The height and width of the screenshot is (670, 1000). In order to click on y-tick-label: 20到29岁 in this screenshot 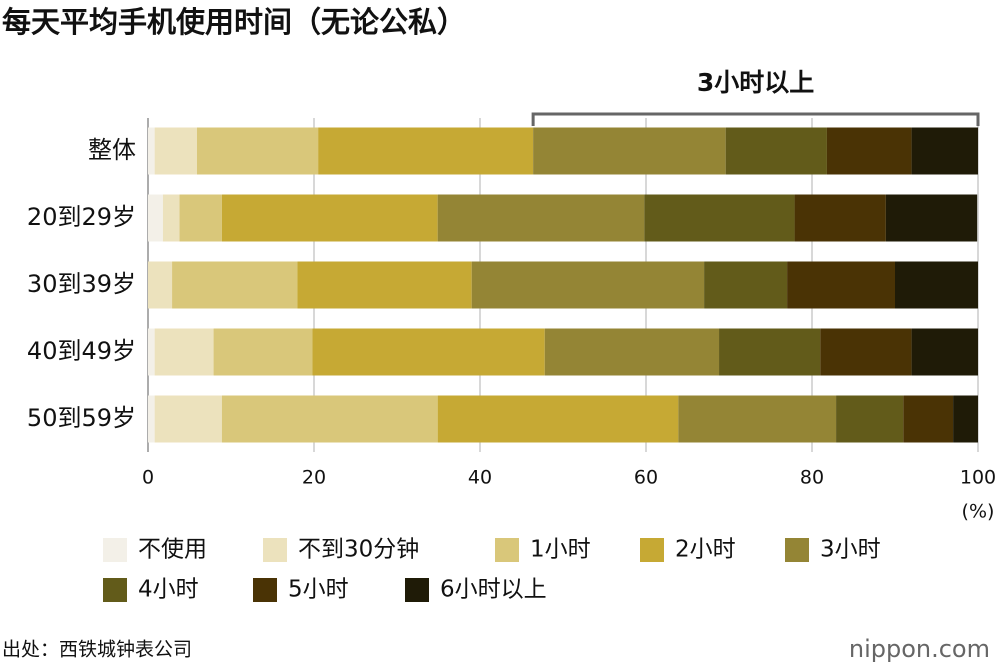, I will do `click(81, 217)`.